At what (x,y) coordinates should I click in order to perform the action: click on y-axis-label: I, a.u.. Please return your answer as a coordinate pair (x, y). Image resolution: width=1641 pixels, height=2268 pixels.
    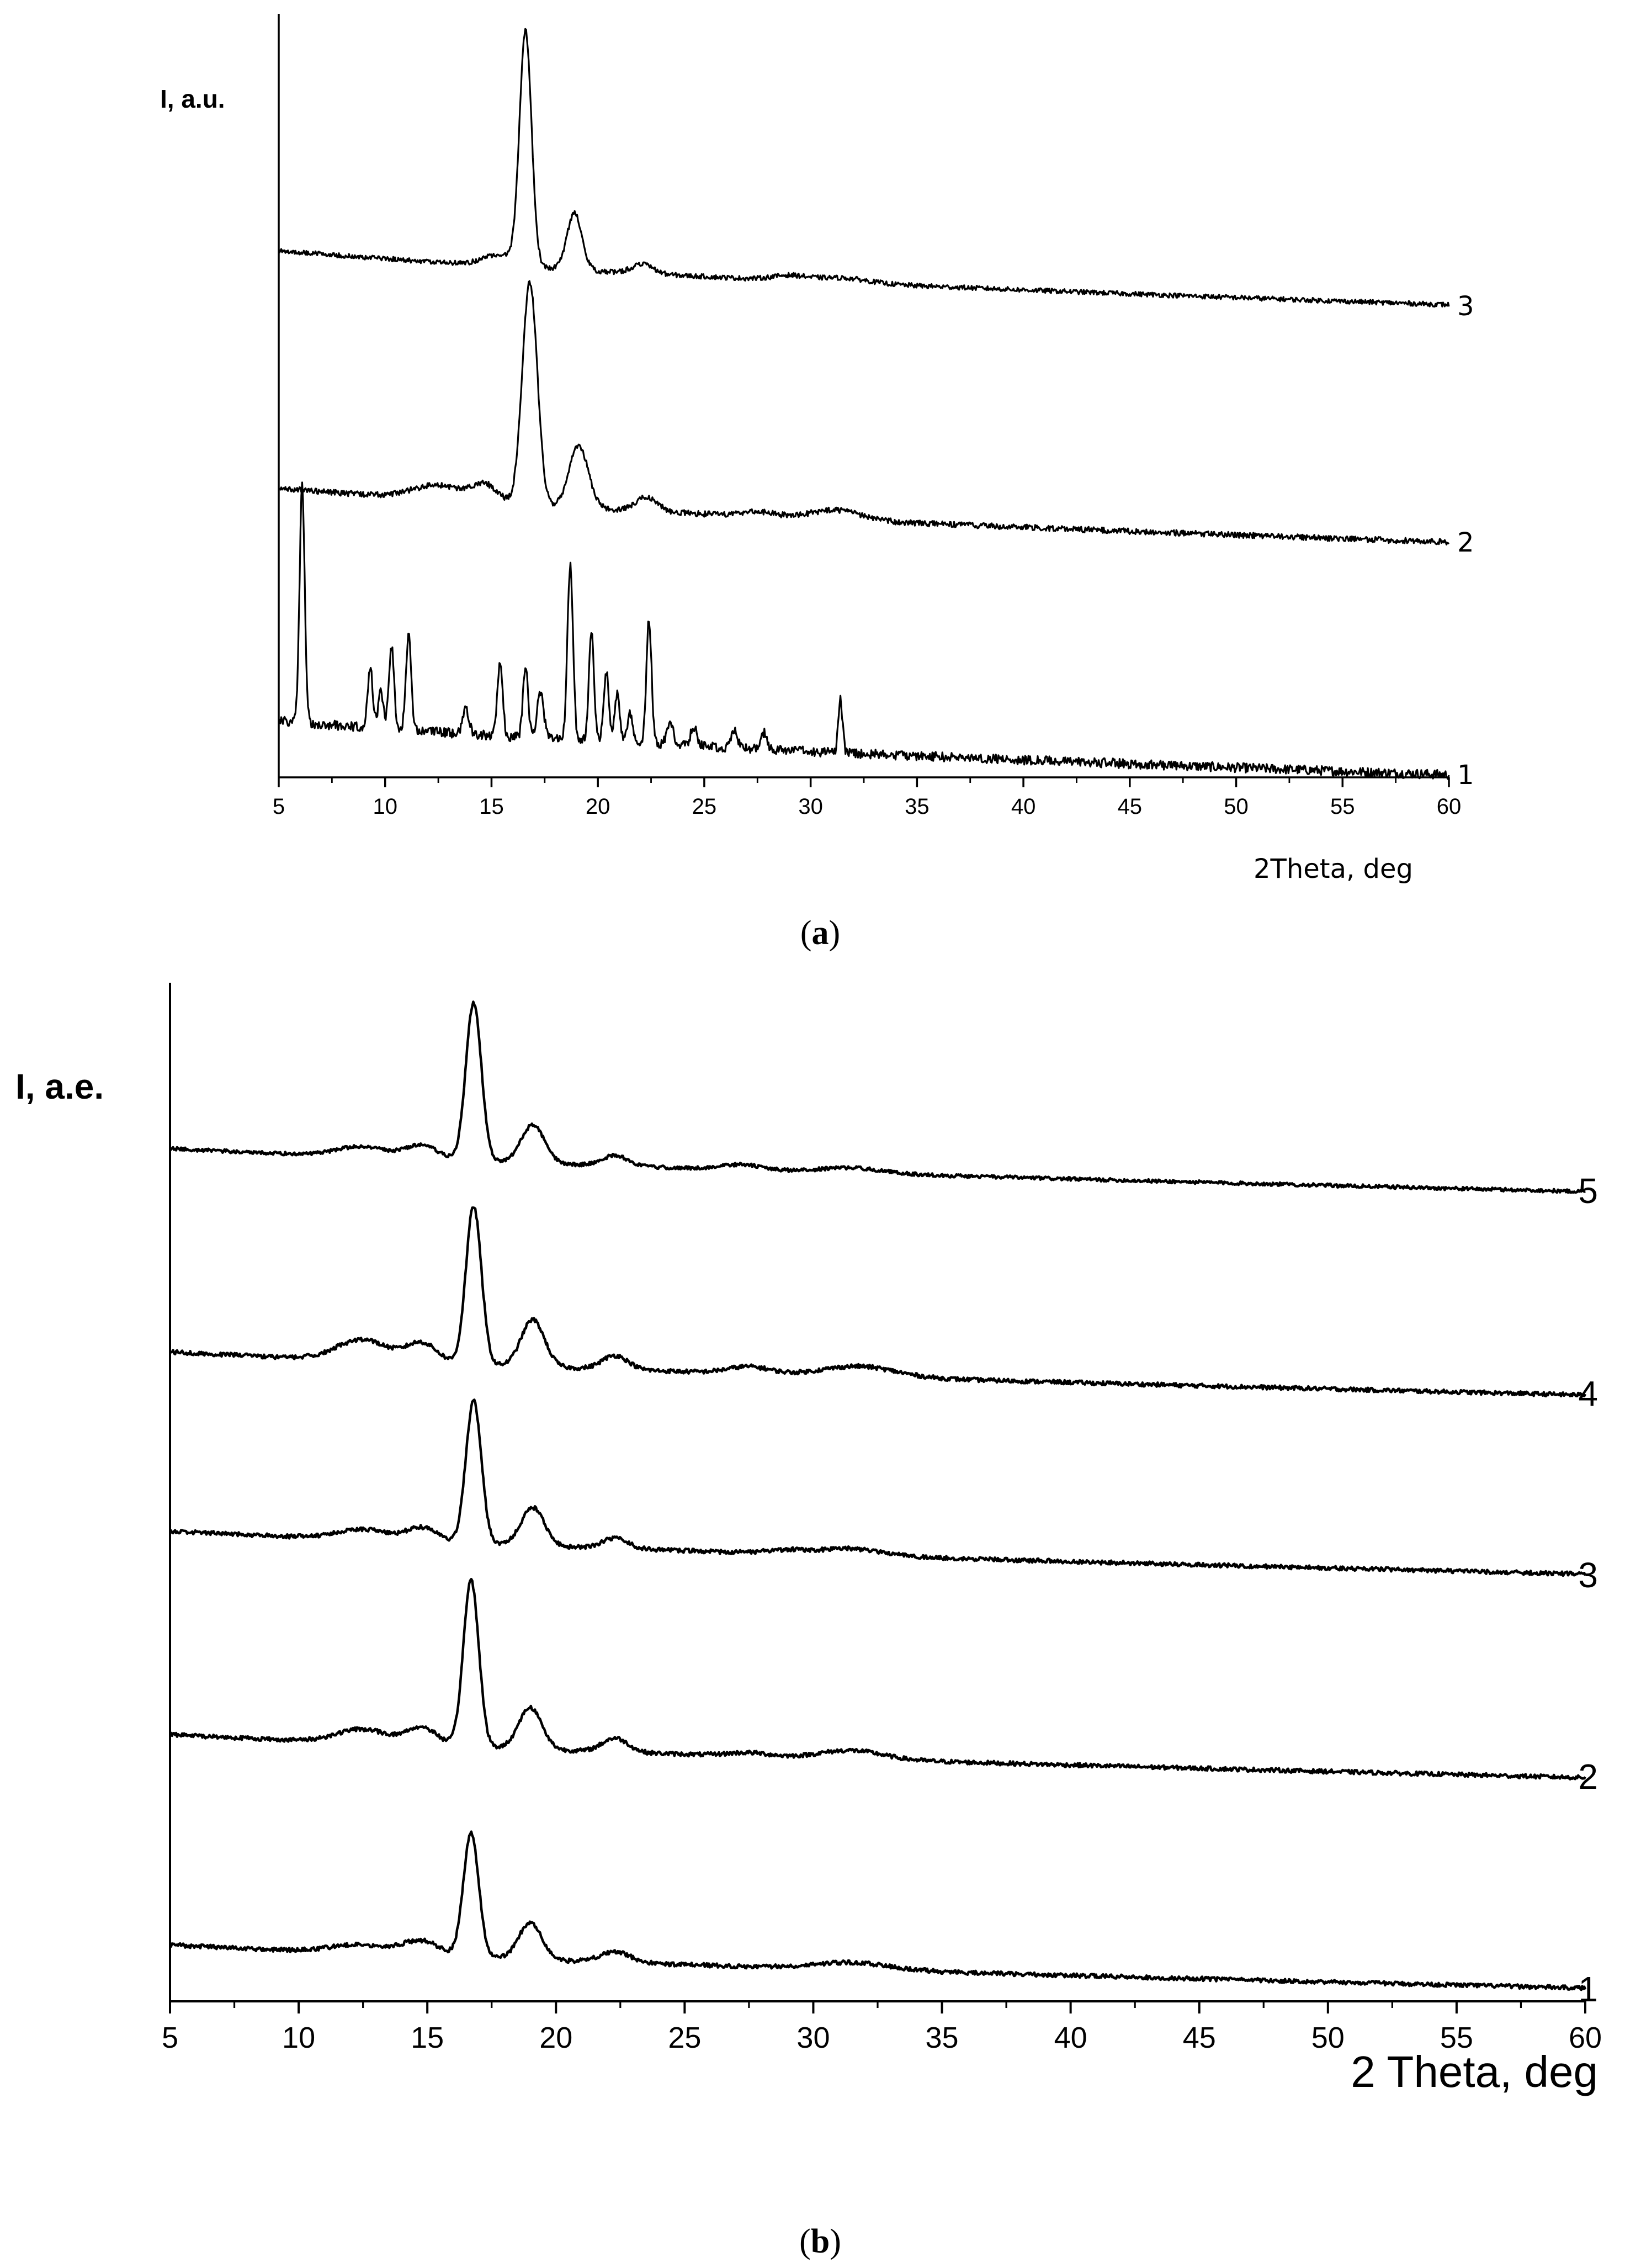
    Looking at the image, I should click on (192, 98).